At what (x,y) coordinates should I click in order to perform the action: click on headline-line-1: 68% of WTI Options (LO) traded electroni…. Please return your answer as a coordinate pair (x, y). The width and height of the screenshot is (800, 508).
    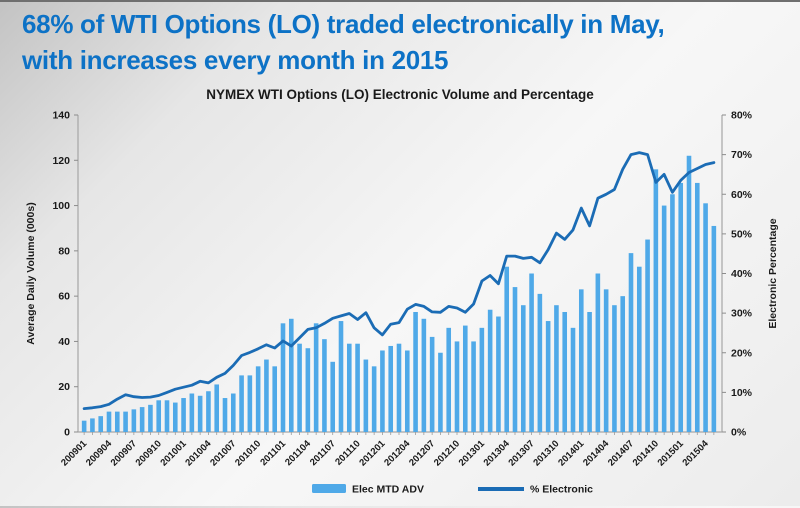
    Looking at the image, I should click on (343, 24).